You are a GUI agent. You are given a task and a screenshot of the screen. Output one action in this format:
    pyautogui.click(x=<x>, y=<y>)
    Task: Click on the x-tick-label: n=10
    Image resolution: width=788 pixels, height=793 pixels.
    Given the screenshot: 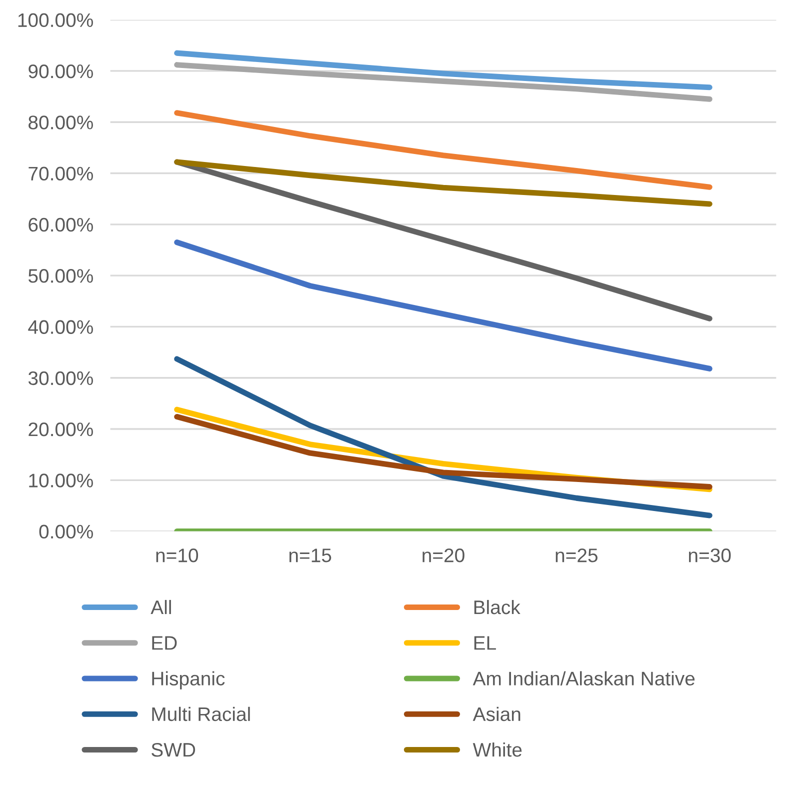 What is the action you would take?
    pyautogui.click(x=177, y=555)
    